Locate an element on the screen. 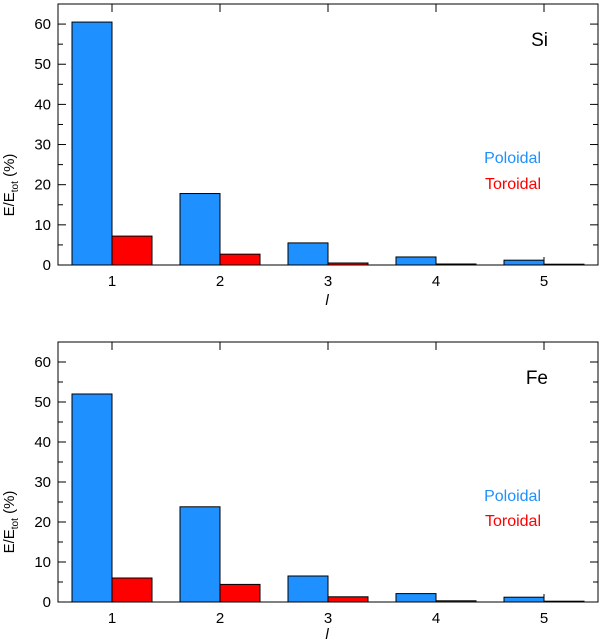 The image size is (600, 643). panel-title: Fe is located at coordinates (537, 378).